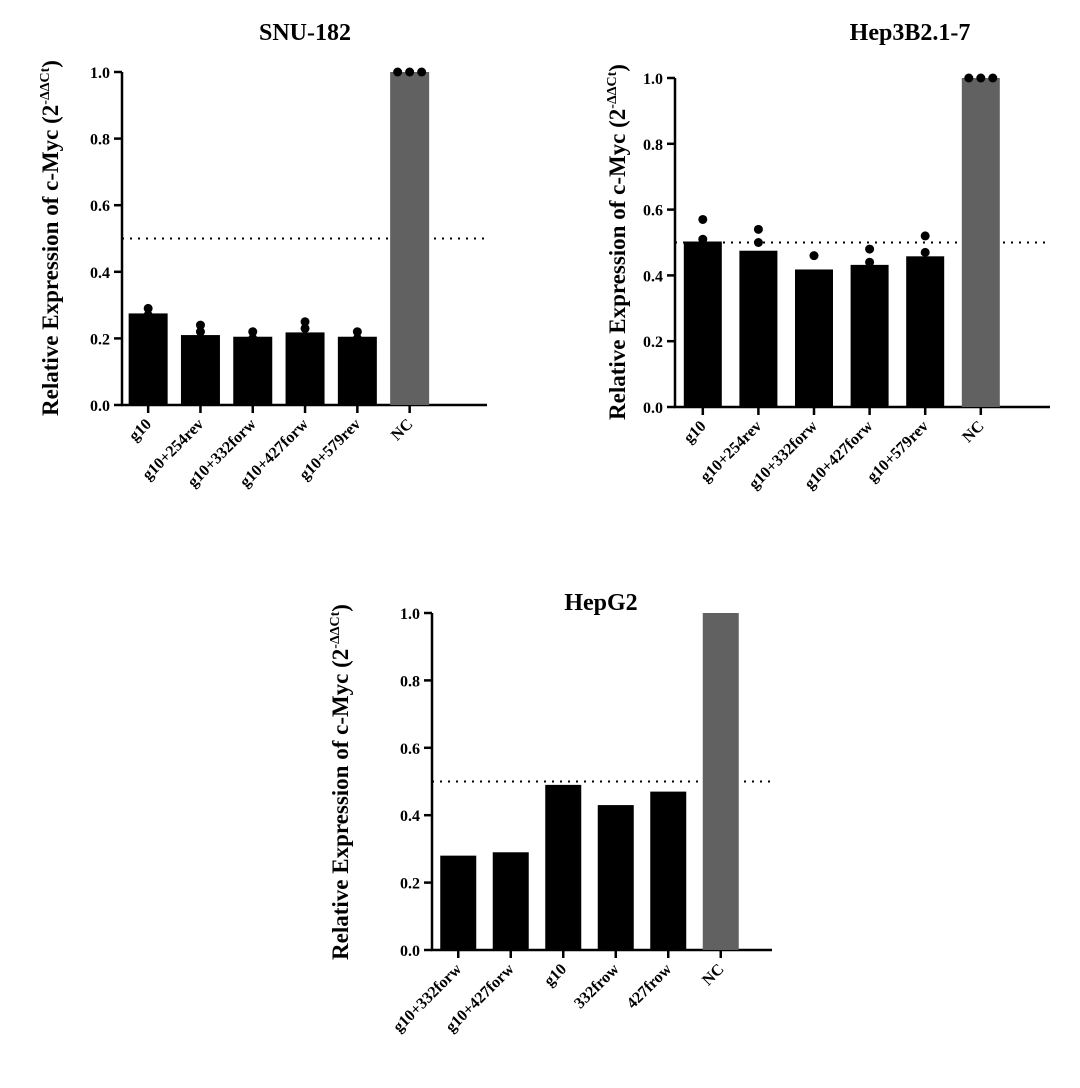 Image resolution: width=1080 pixels, height=1088 pixels. What do you see at coordinates (597, 986) in the screenshot?
I see `x-tick-label: 332frow` at bounding box center [597, 986].